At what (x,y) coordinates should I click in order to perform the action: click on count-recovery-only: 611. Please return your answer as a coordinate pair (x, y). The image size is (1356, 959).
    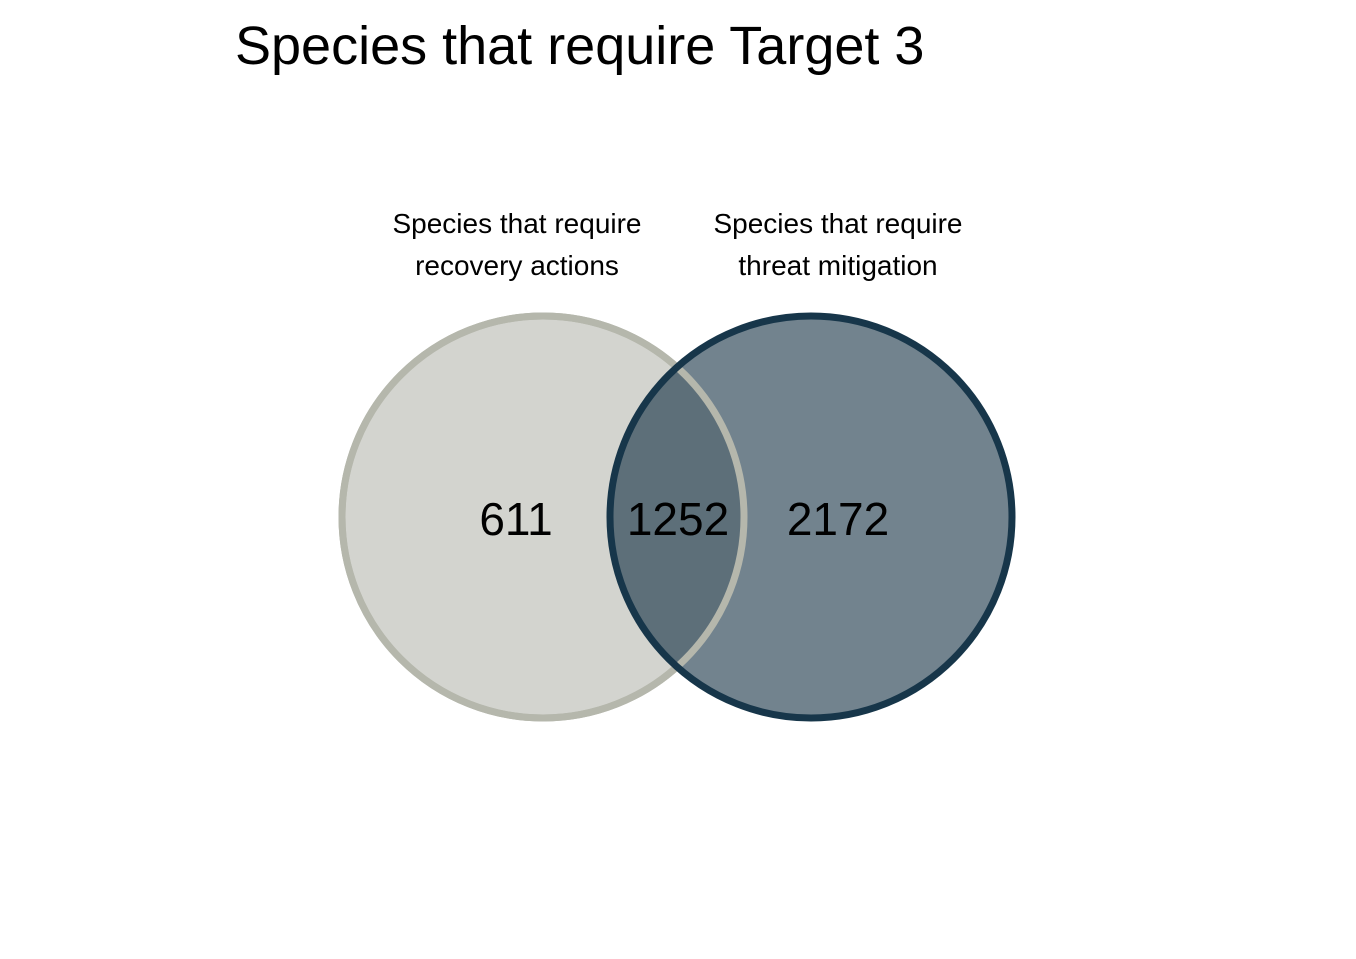
    Looking at the image, I should click on (515, 519).